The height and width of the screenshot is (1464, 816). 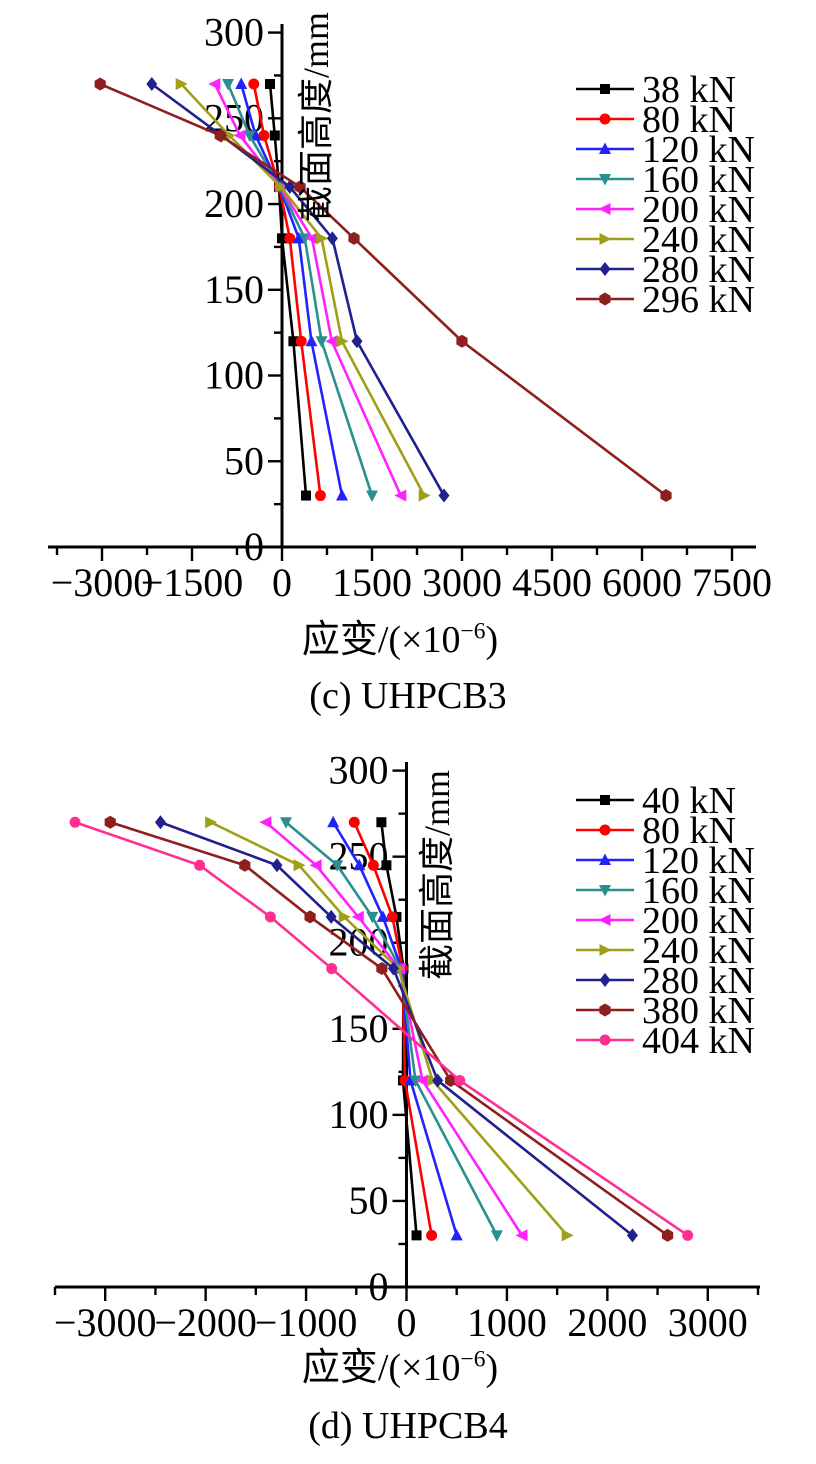 I want to click on legend-label: 120 kN, so click(x=698, y=150).